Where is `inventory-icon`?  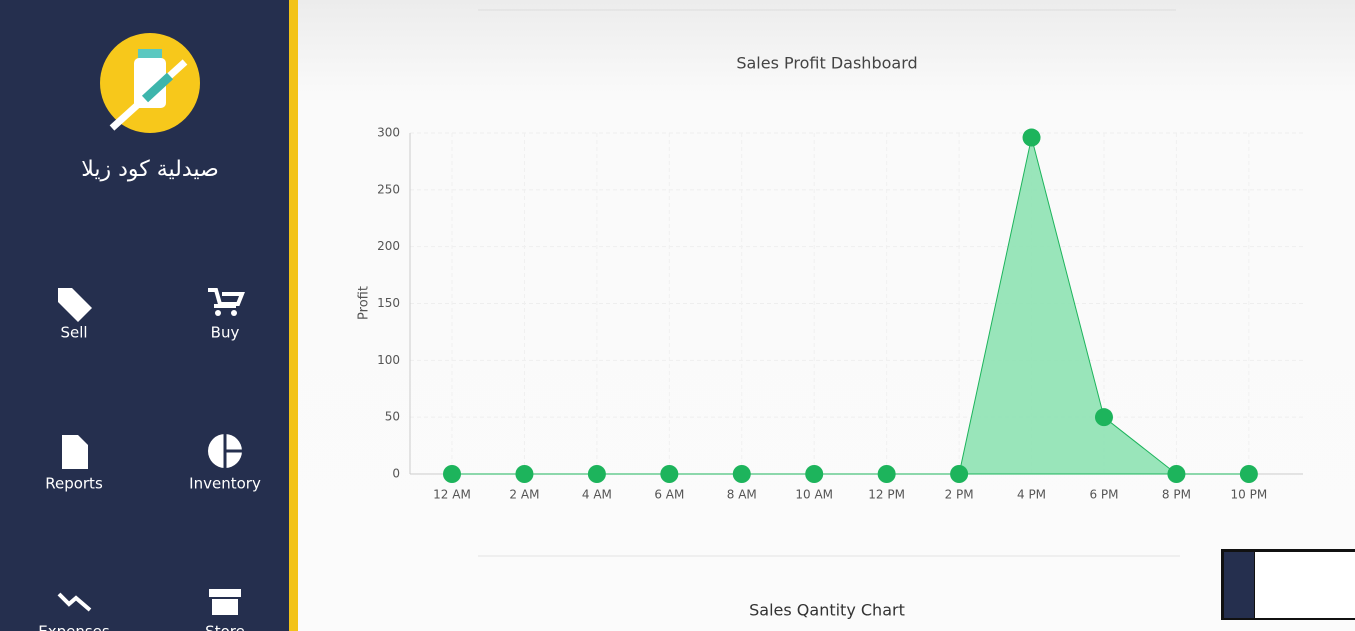
inventory-icon is located at coordinates (232, 451).